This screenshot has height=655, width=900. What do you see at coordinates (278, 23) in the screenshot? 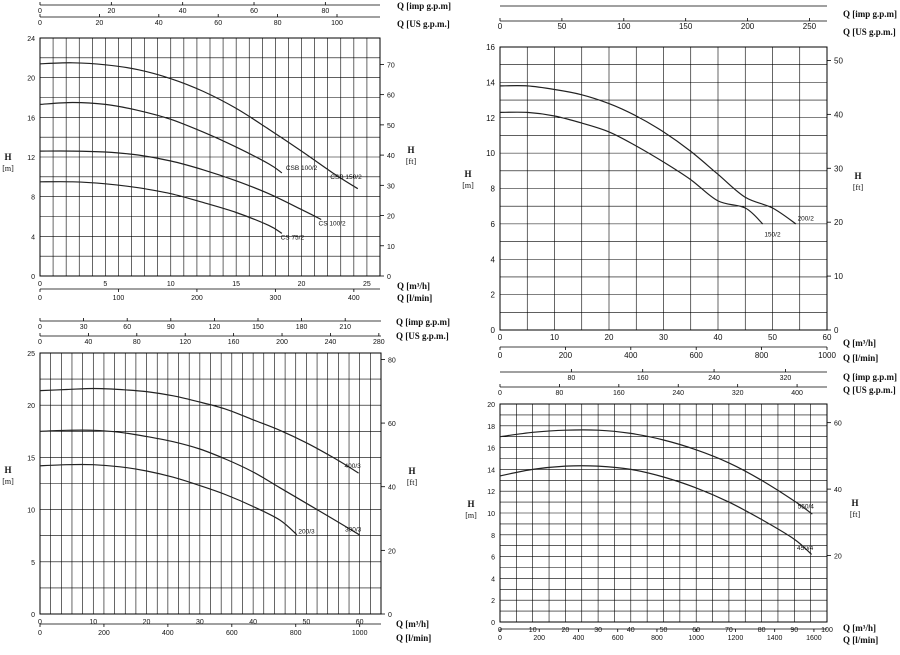
I see `axis-tick-label: 80` at bounding box center [278, 23].